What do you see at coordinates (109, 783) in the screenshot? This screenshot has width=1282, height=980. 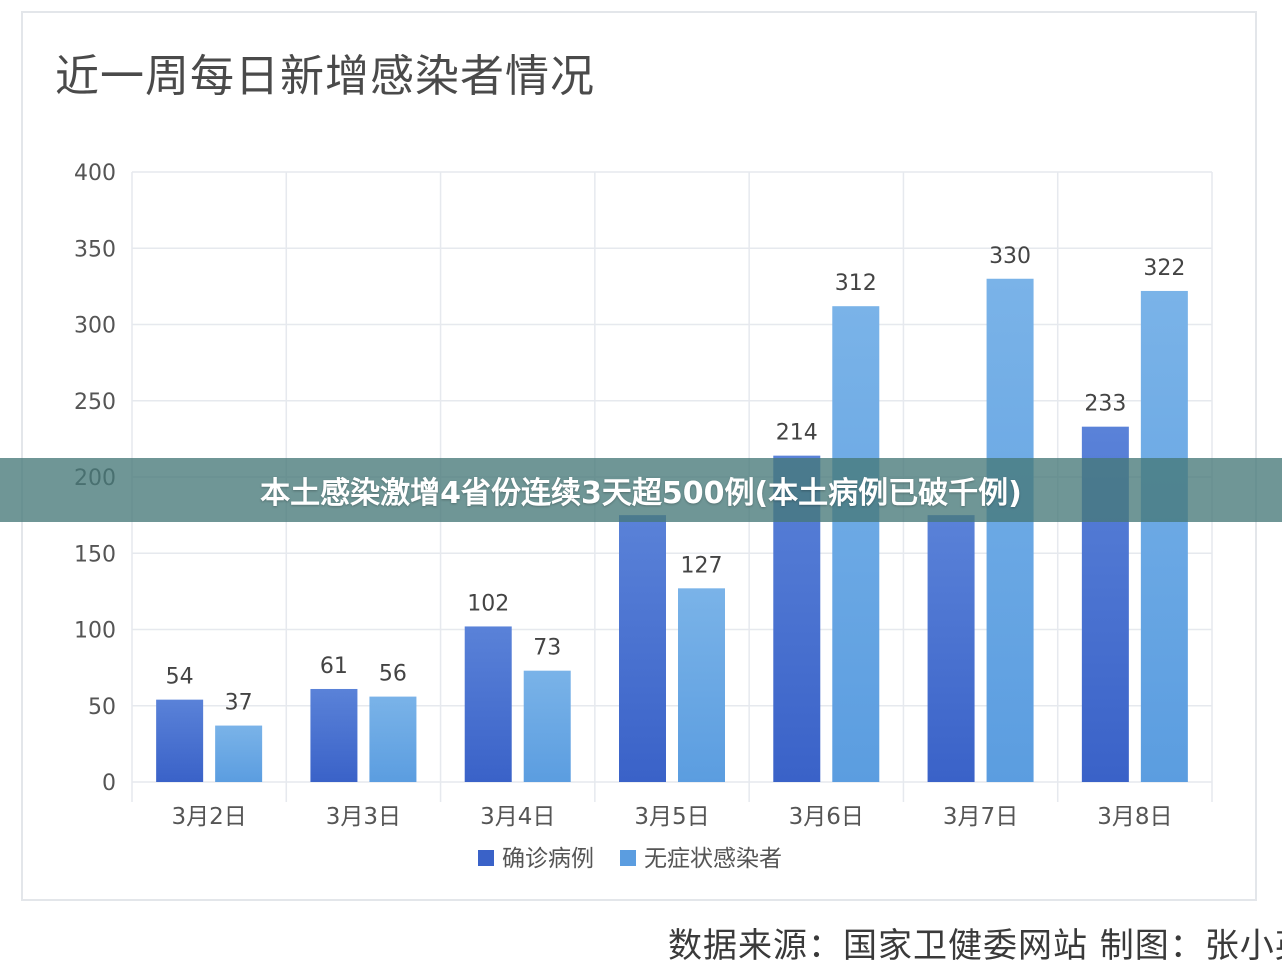 I see `y-tick-label: 0` at bounding box center [109, 783].